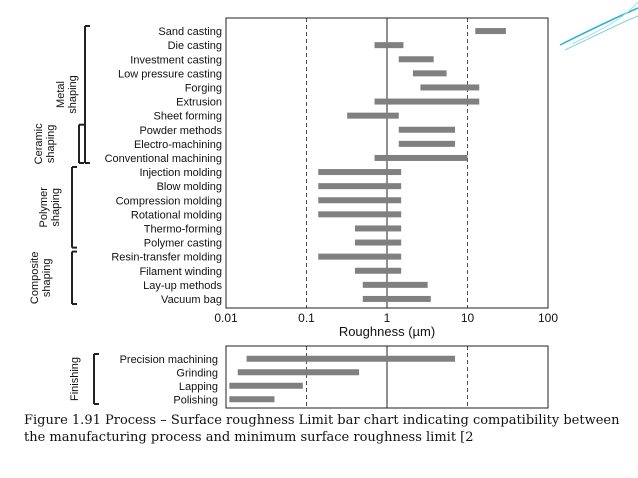 The image size is (638, 478). Describe the element at coordinates (180, 173) in the screenshot. I see `category-label: Injection molding` at that location.